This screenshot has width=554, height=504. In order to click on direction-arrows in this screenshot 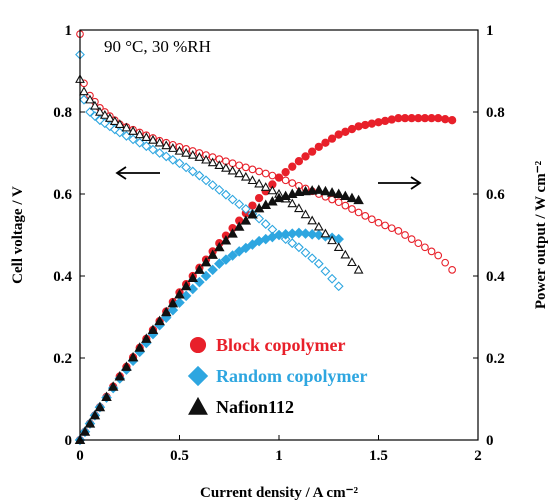, I will do `click(268, 178)`.